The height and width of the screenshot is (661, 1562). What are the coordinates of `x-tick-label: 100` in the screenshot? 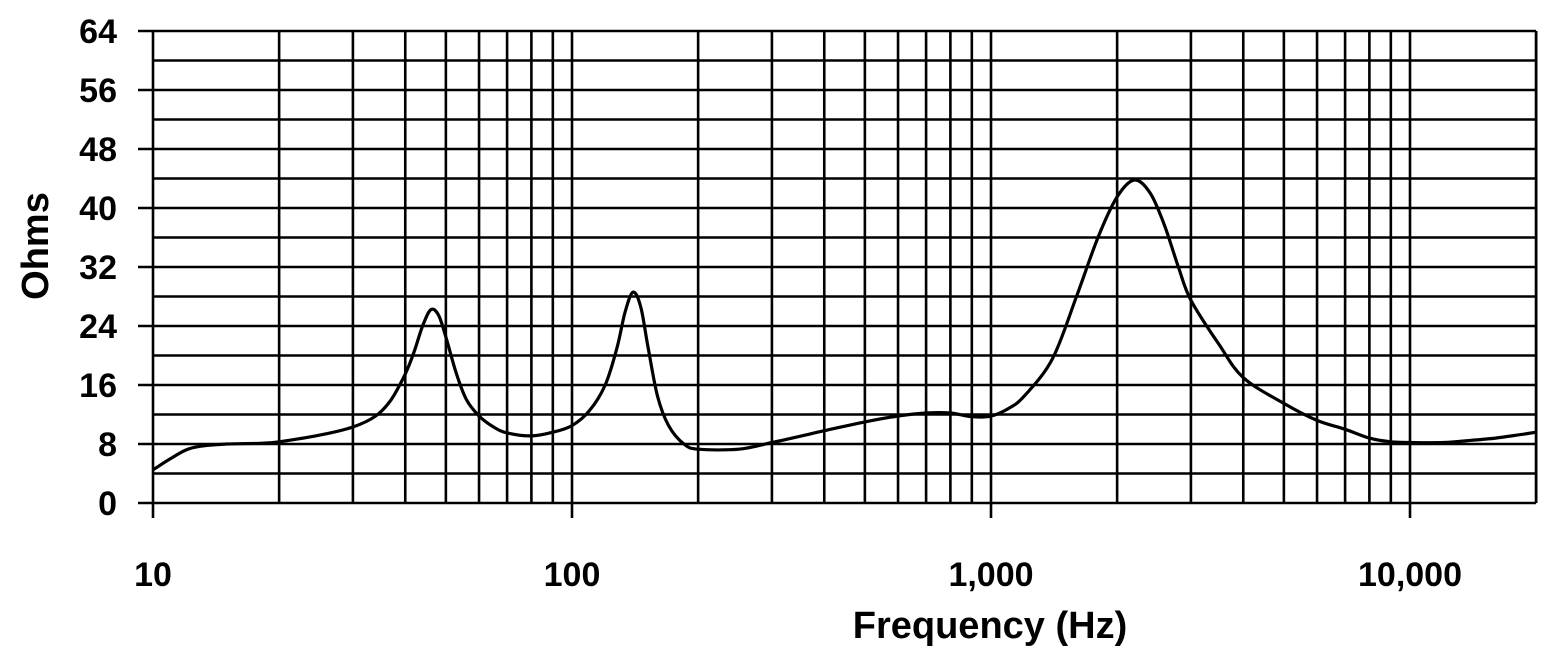 It's located at (572, 575).